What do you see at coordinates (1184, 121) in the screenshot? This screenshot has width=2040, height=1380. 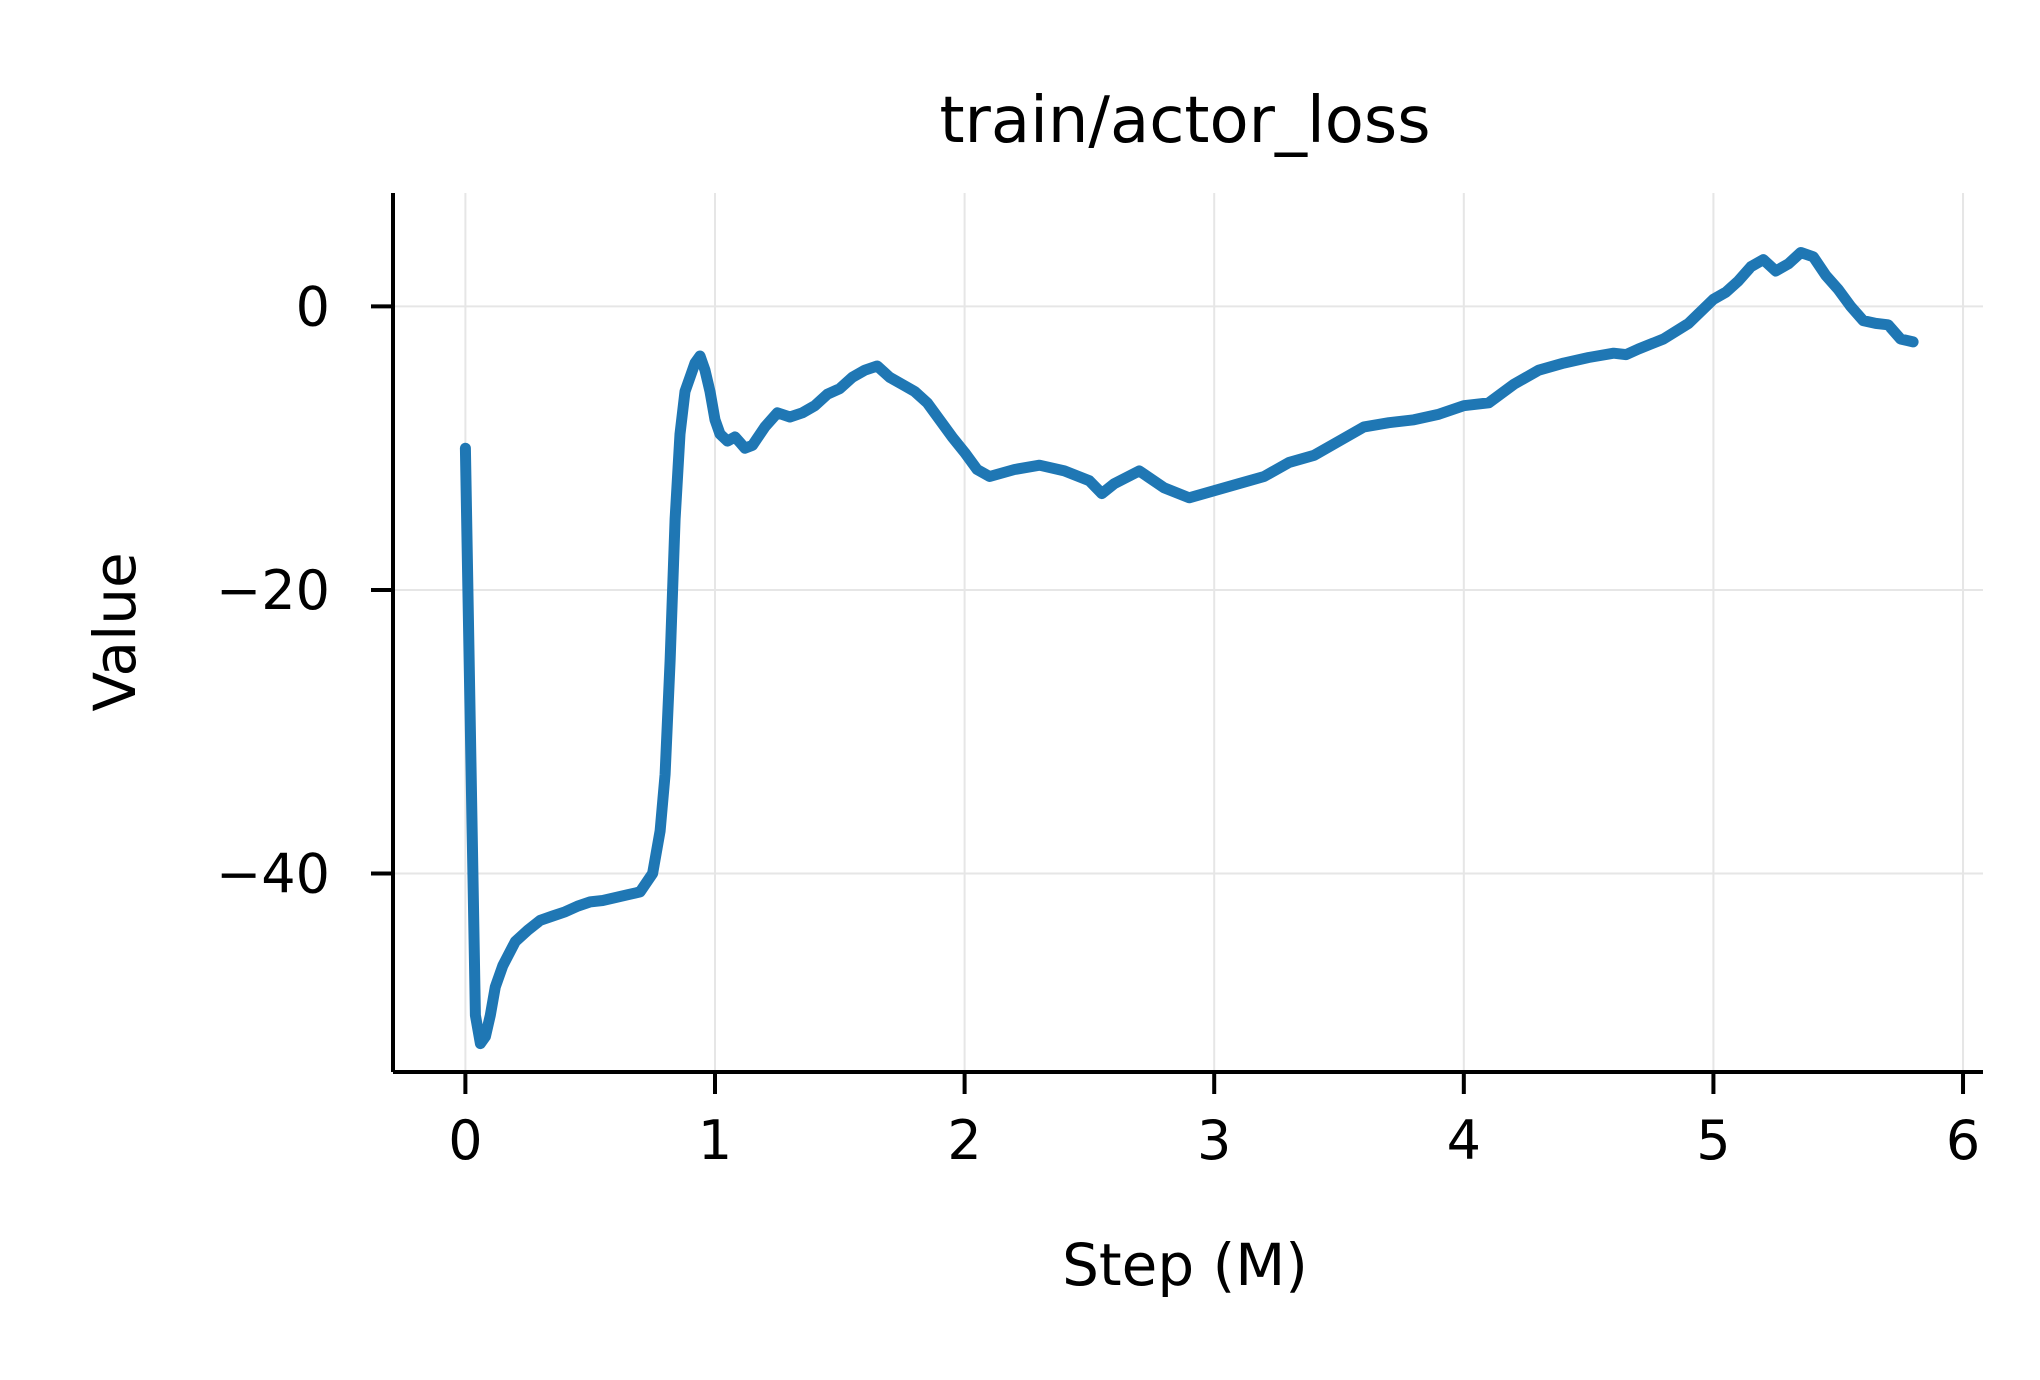 I see `chart-title: train/actor_loss` at bounding box center [1184, 121].